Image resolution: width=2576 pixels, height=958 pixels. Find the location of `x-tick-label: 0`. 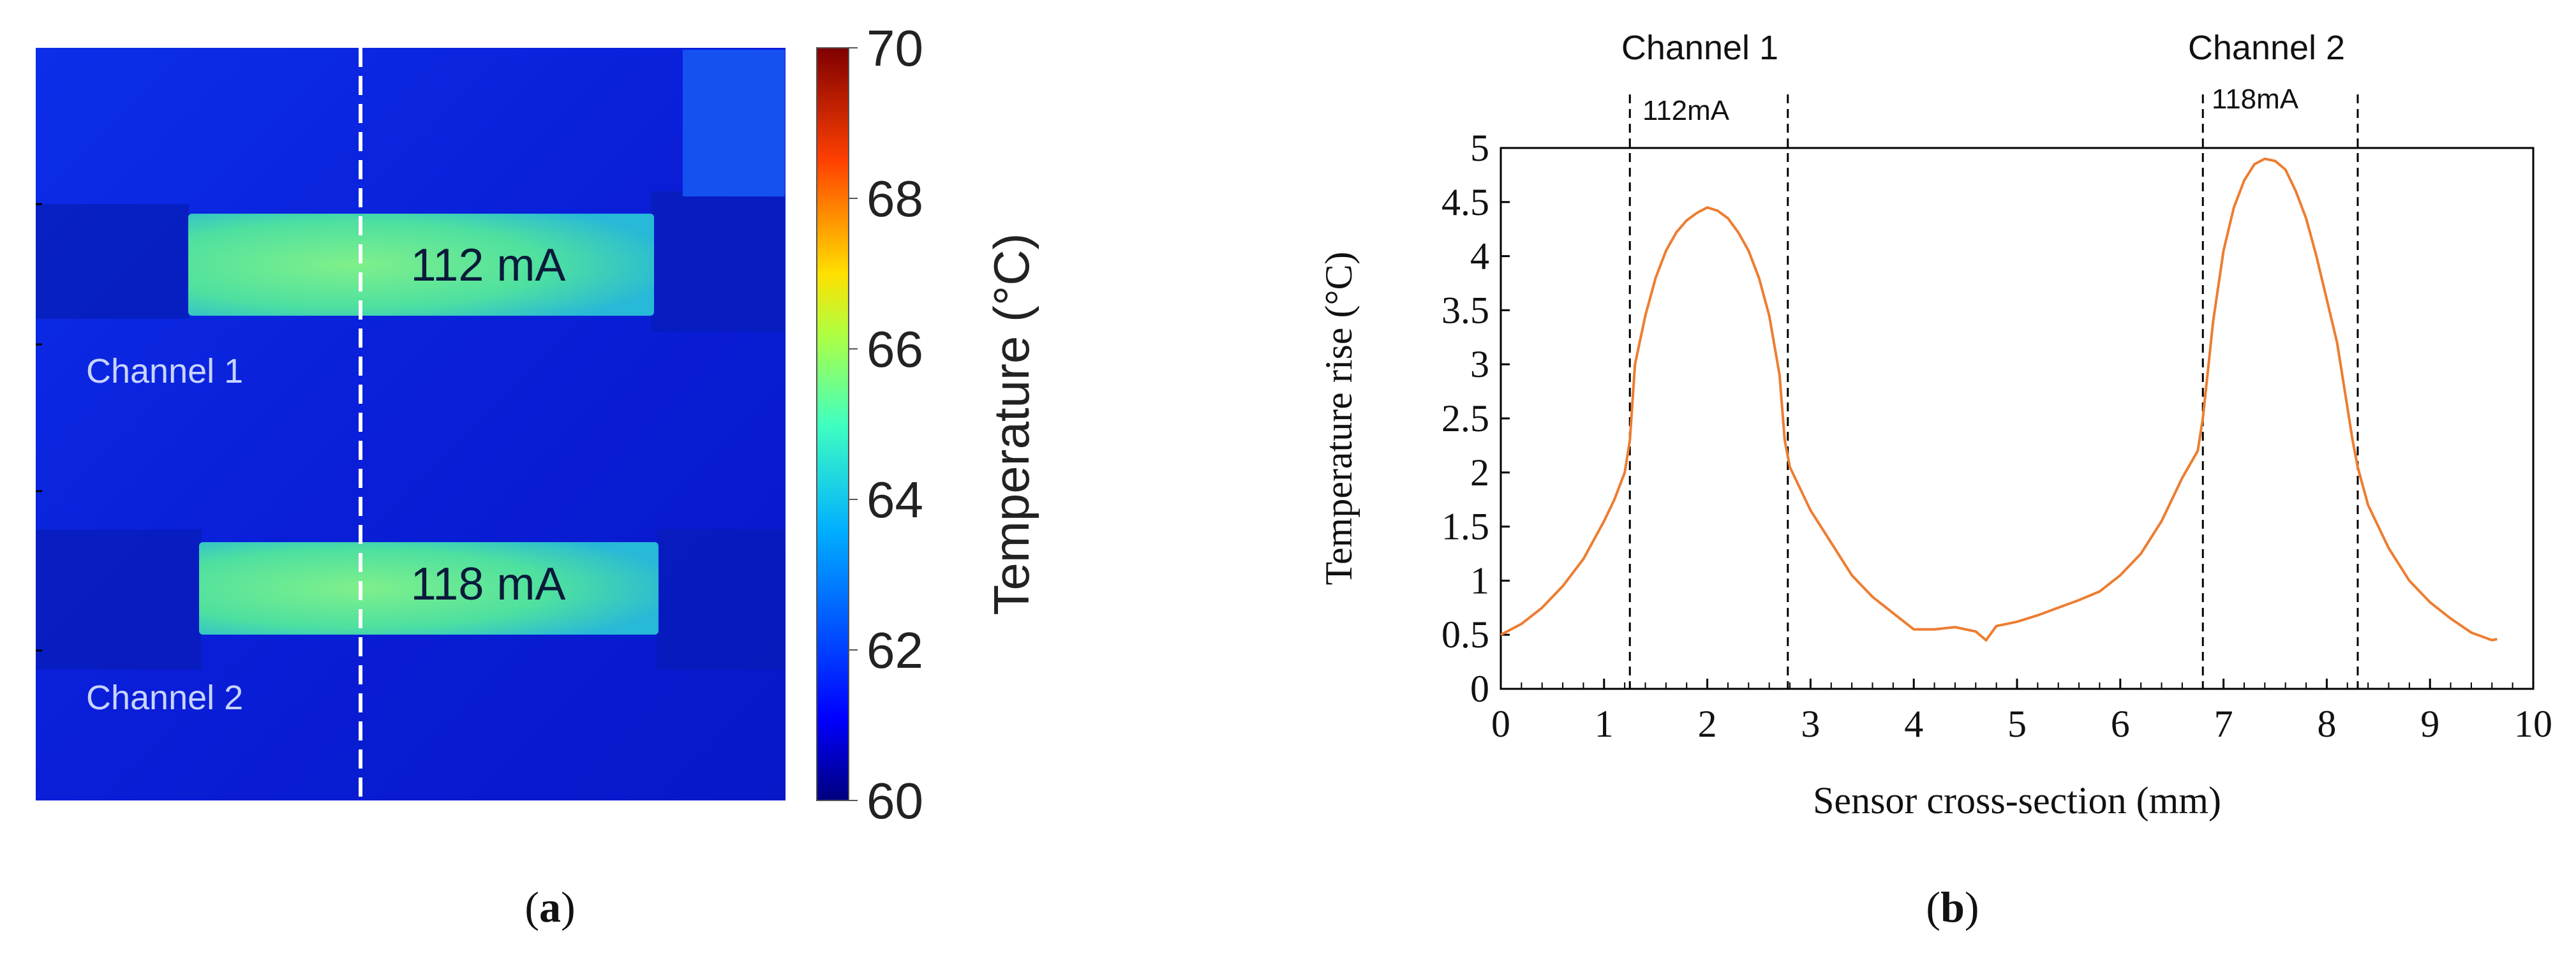

x-tick-label: 0 is located at coordinates (1500, 724).